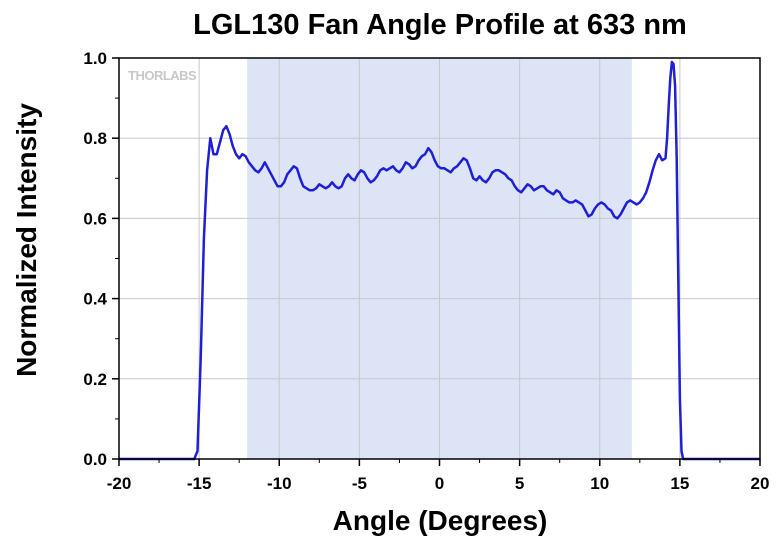 This screenshot has width=780, height=542. I want to click on y-axis-label: Normalized Intensity, so click(26, 240).